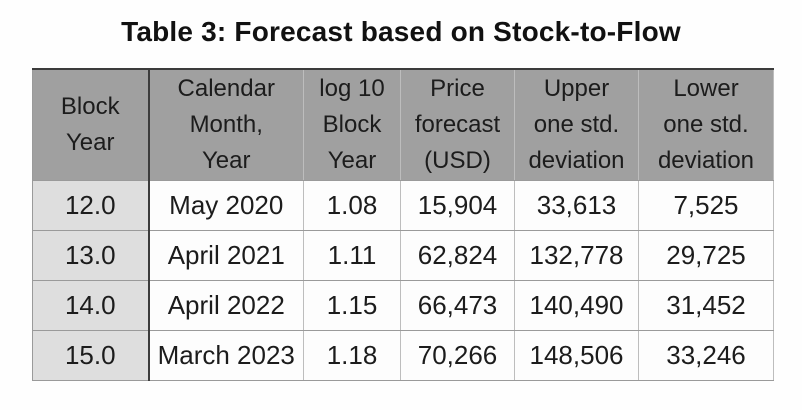 Image resolution: width=802 pixels, height=410 pixels. Describe the element at coordinates (401, 31) in the screenshot. I see `table-title: Table 3: Forecast based on Stock-to-Flow` at that location.